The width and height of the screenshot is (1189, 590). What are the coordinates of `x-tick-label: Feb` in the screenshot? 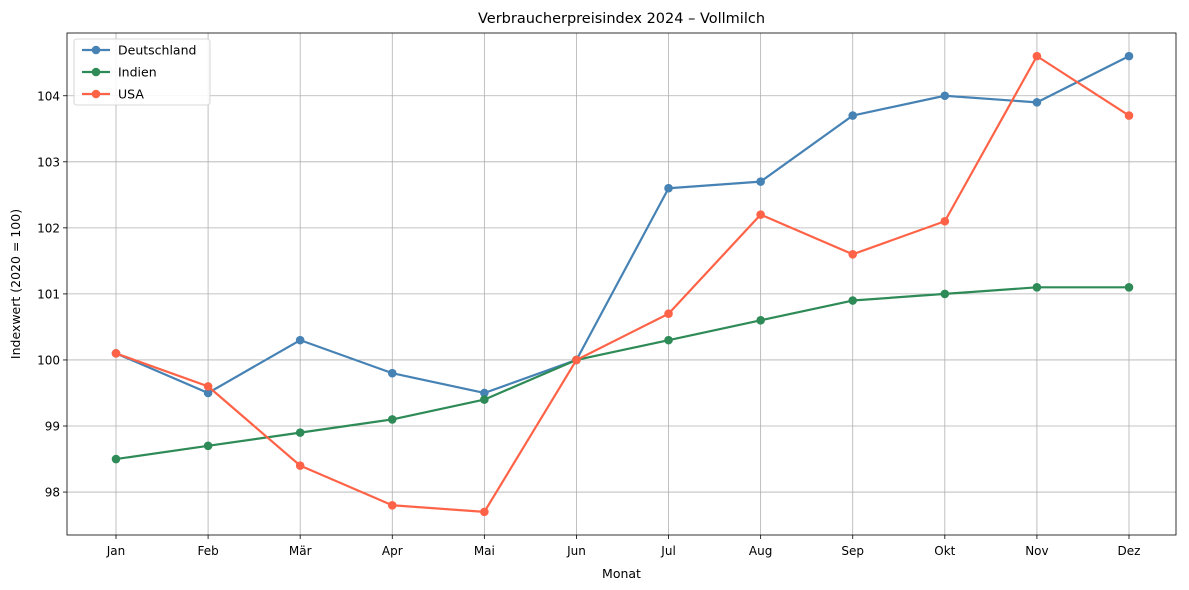 It's located at (207, 551).